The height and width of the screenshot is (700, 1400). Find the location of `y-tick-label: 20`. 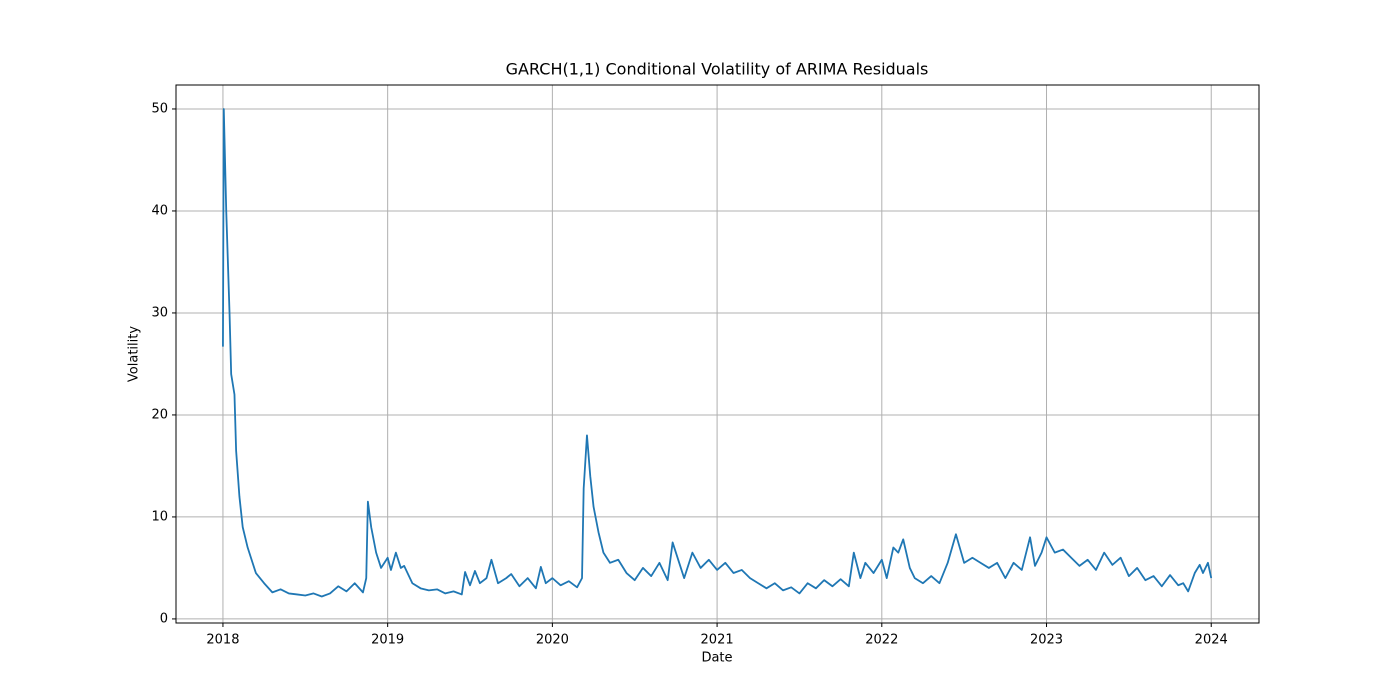

y-tick-label: 20 is located at coordinates (159, 414).